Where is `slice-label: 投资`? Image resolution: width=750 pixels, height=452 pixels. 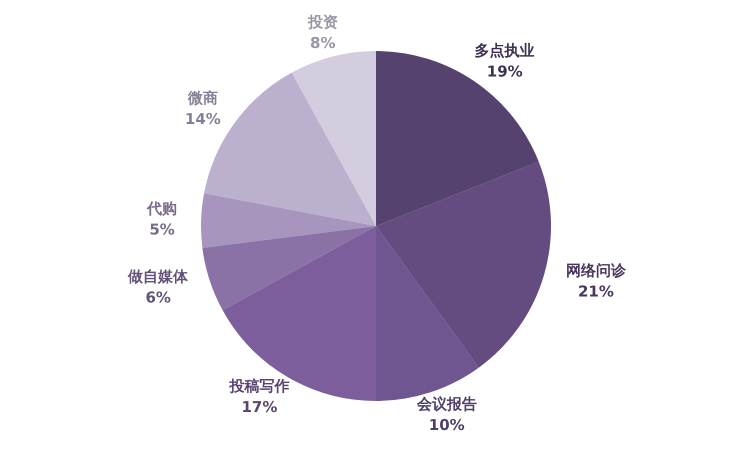 slice-label: 投资 is located at coordinates (322, 22).